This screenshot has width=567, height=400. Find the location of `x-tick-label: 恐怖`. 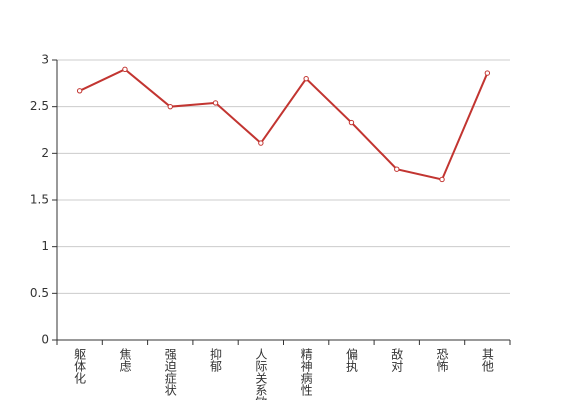

x-tick-label: 恐怖 is located at coordinates (442, 360).